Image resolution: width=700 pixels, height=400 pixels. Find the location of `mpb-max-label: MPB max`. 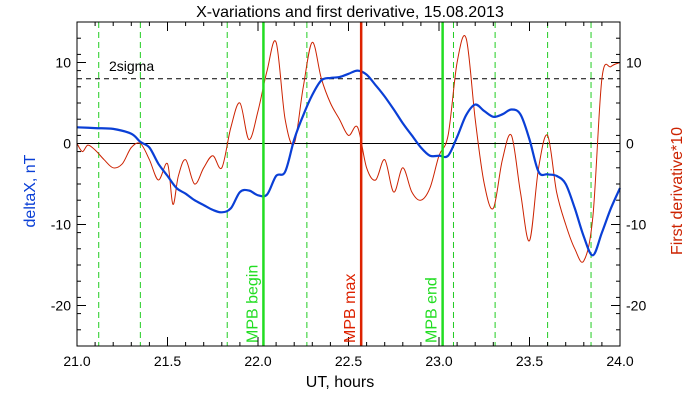

mpb-max-label: MPB max is located at coordinates (350, 308).